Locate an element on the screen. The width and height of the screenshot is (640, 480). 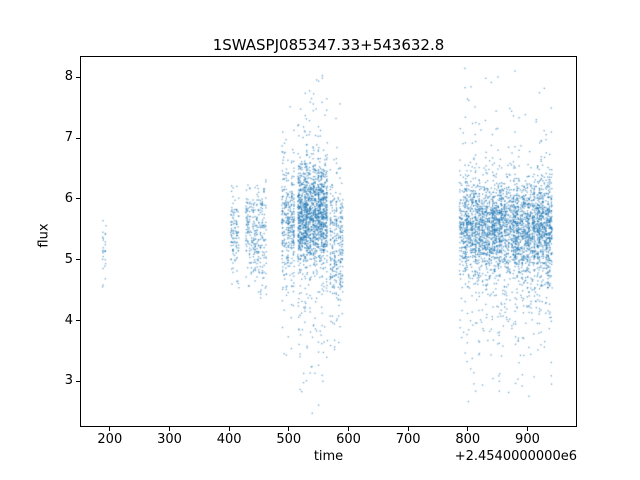
y-tick-label: 7 is located at coordinates (68, 138).